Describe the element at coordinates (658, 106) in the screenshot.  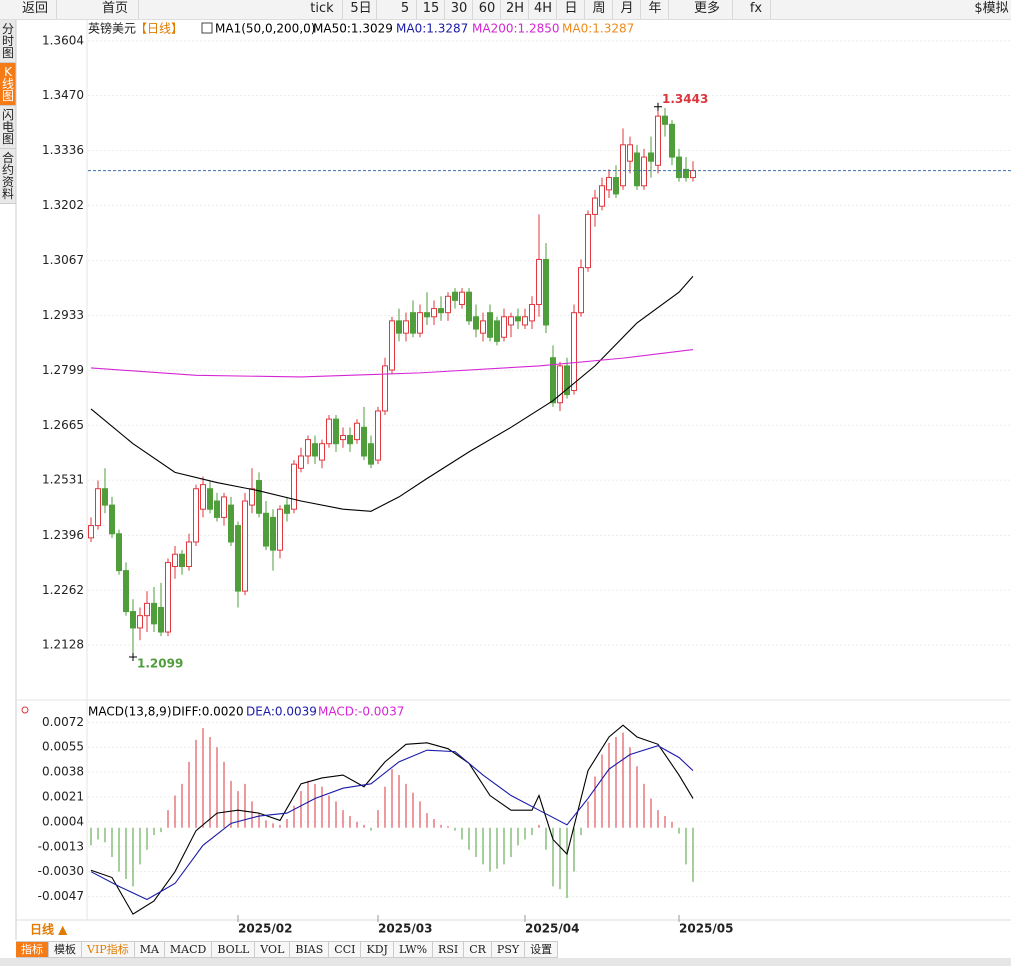
I see `extreme-marker` at that location.